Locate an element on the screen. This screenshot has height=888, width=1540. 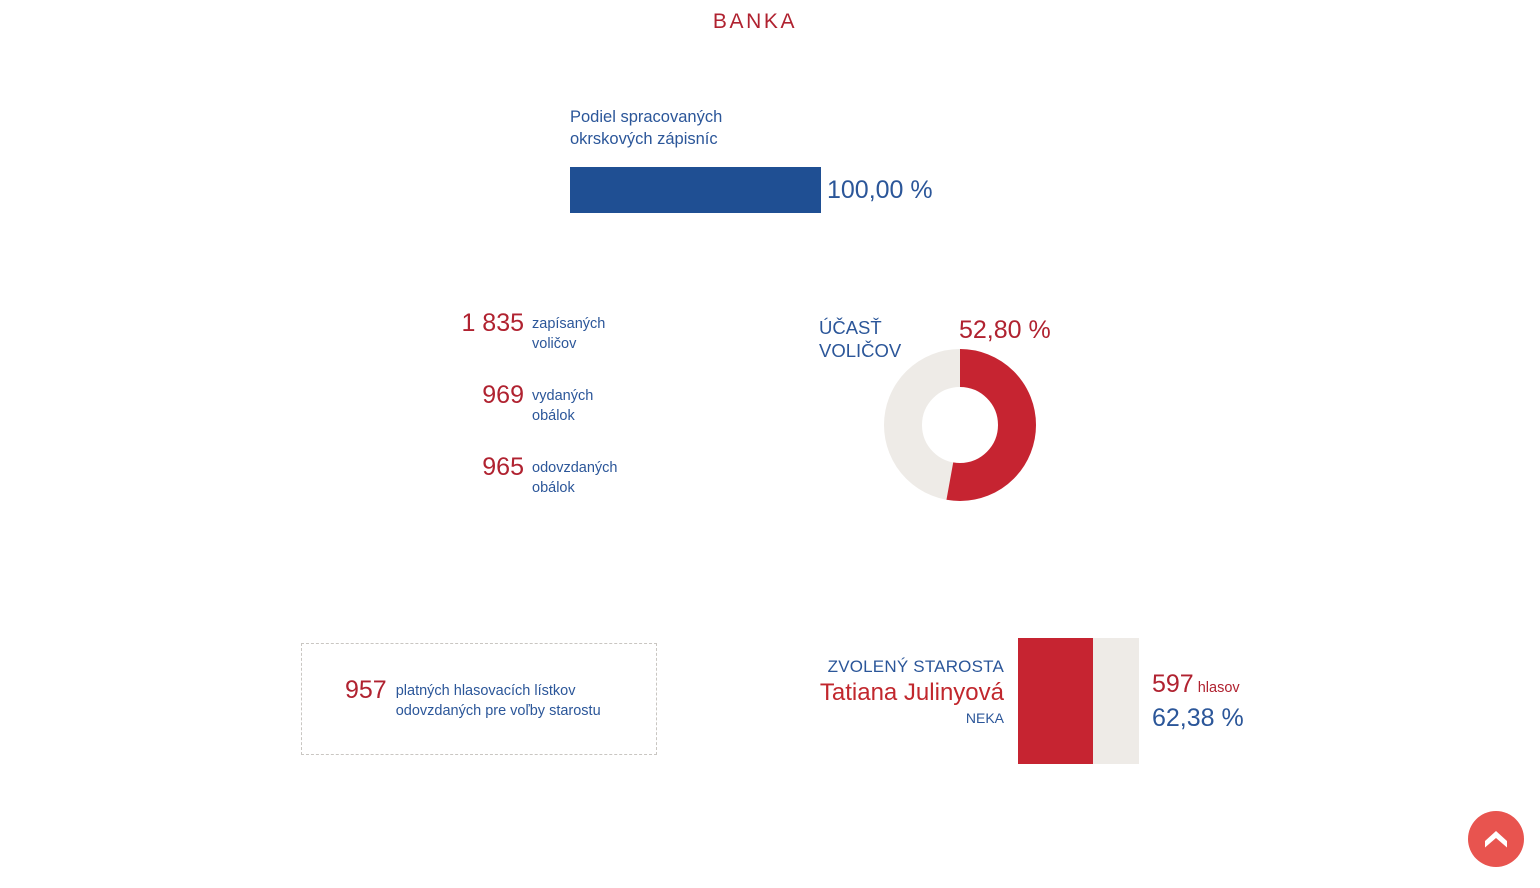
processed-records-bar-row: 100,00 % is located at coordinates (780, 190).